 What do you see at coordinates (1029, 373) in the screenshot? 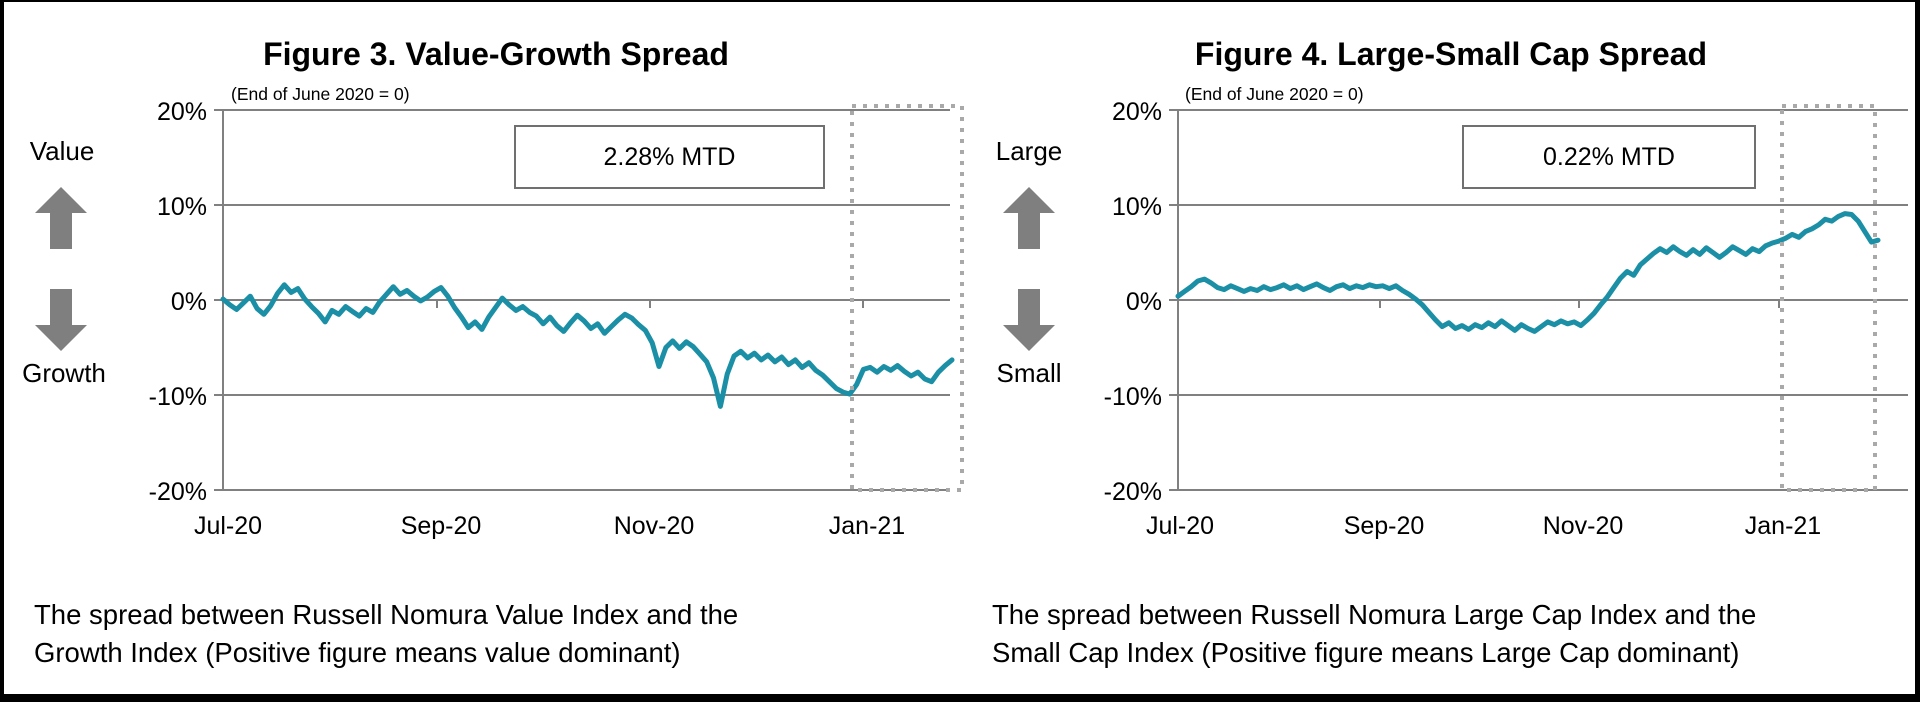
I see `direction-down-label: Small` at bounding box center [1029, 373].